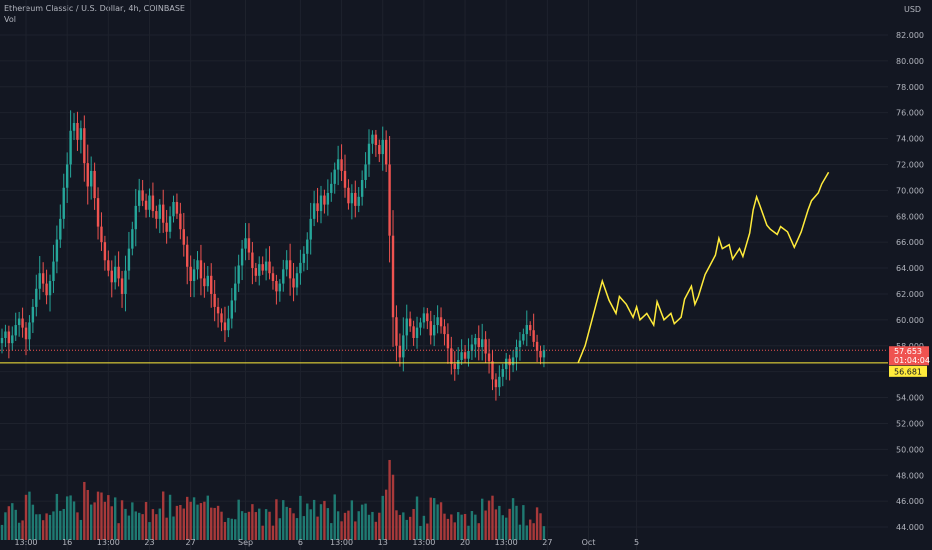 Image resolution: width=932 pixels, height=550 pixels. I want to click on price-tick-label: 70.000, so click(910, 190).